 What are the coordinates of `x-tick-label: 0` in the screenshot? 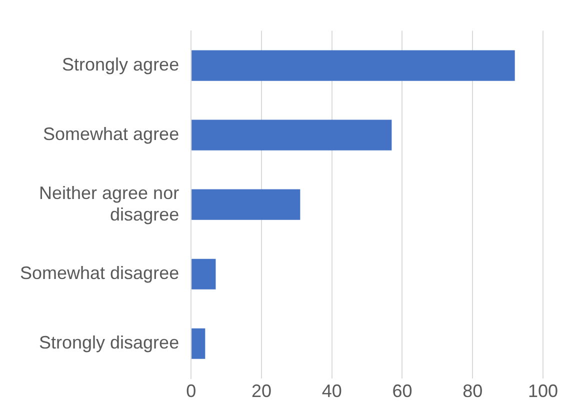 It's located at (191, 391).